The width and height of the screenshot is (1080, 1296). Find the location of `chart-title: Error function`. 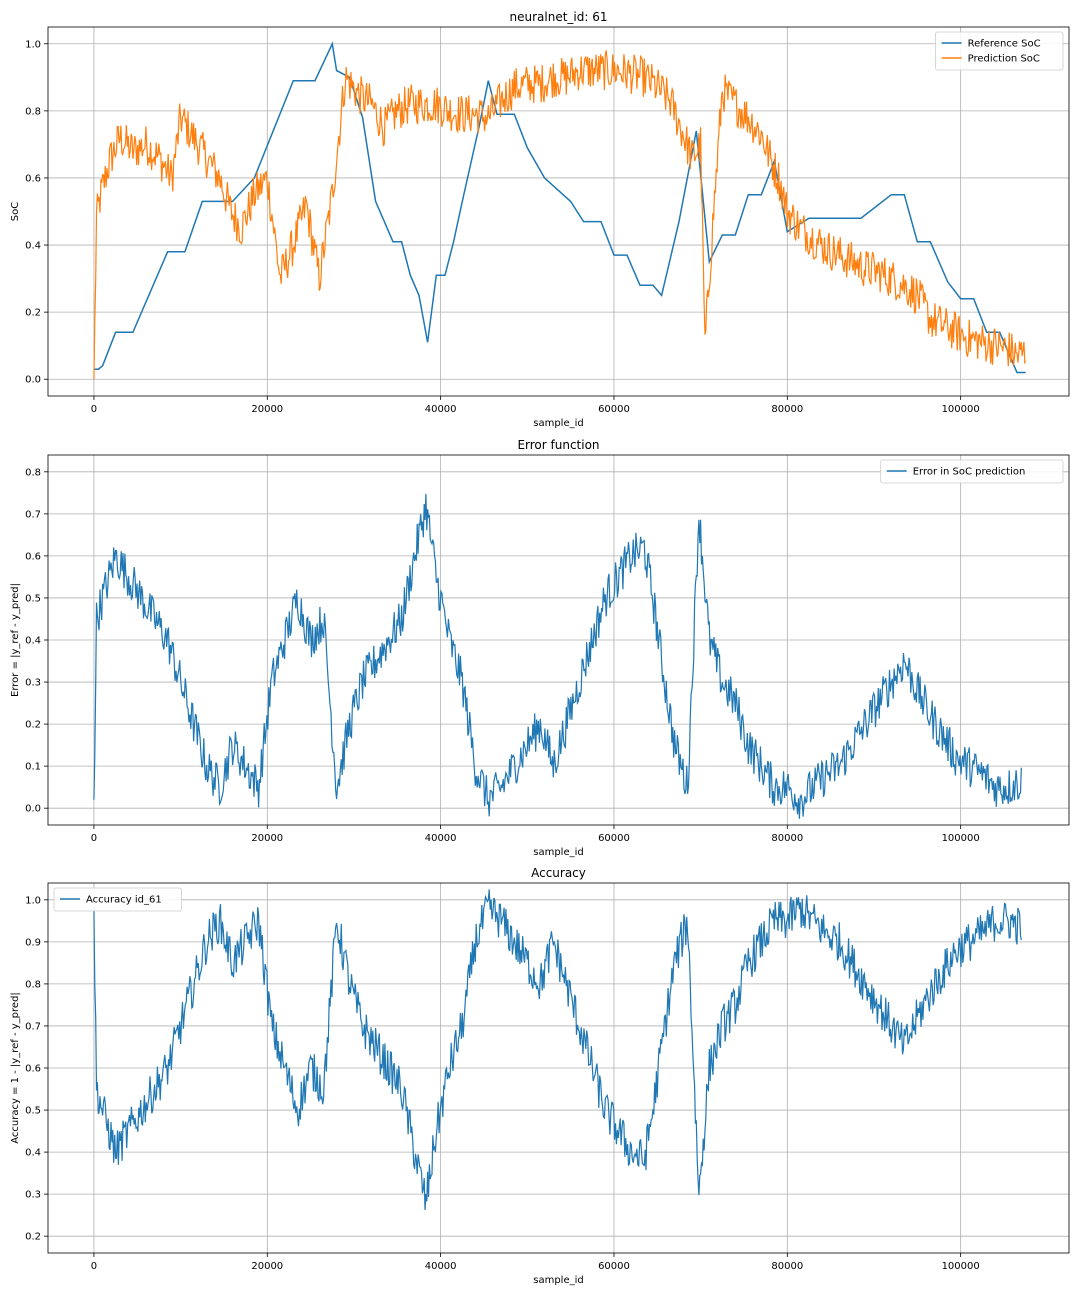

chart-title: Error function is located at coordinates (558, 445).